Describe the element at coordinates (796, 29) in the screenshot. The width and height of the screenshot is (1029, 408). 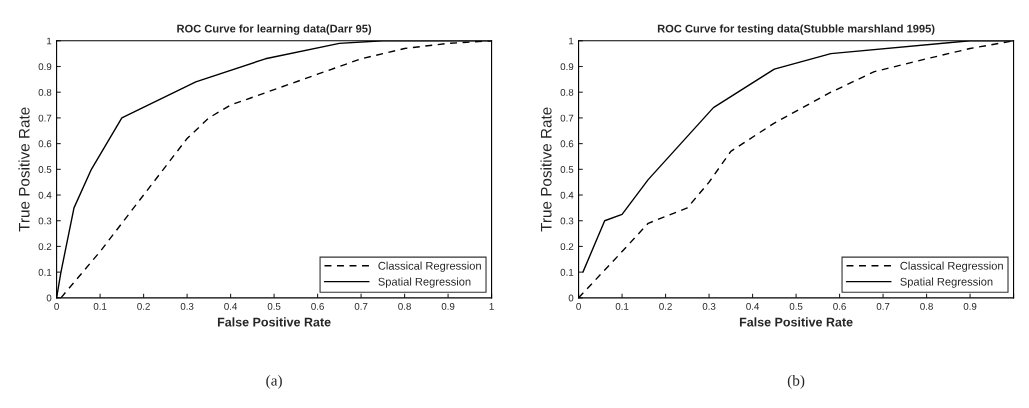
I see `chart-title: ROC Curve for testing data(Stubble marshland 1995)` at that location.